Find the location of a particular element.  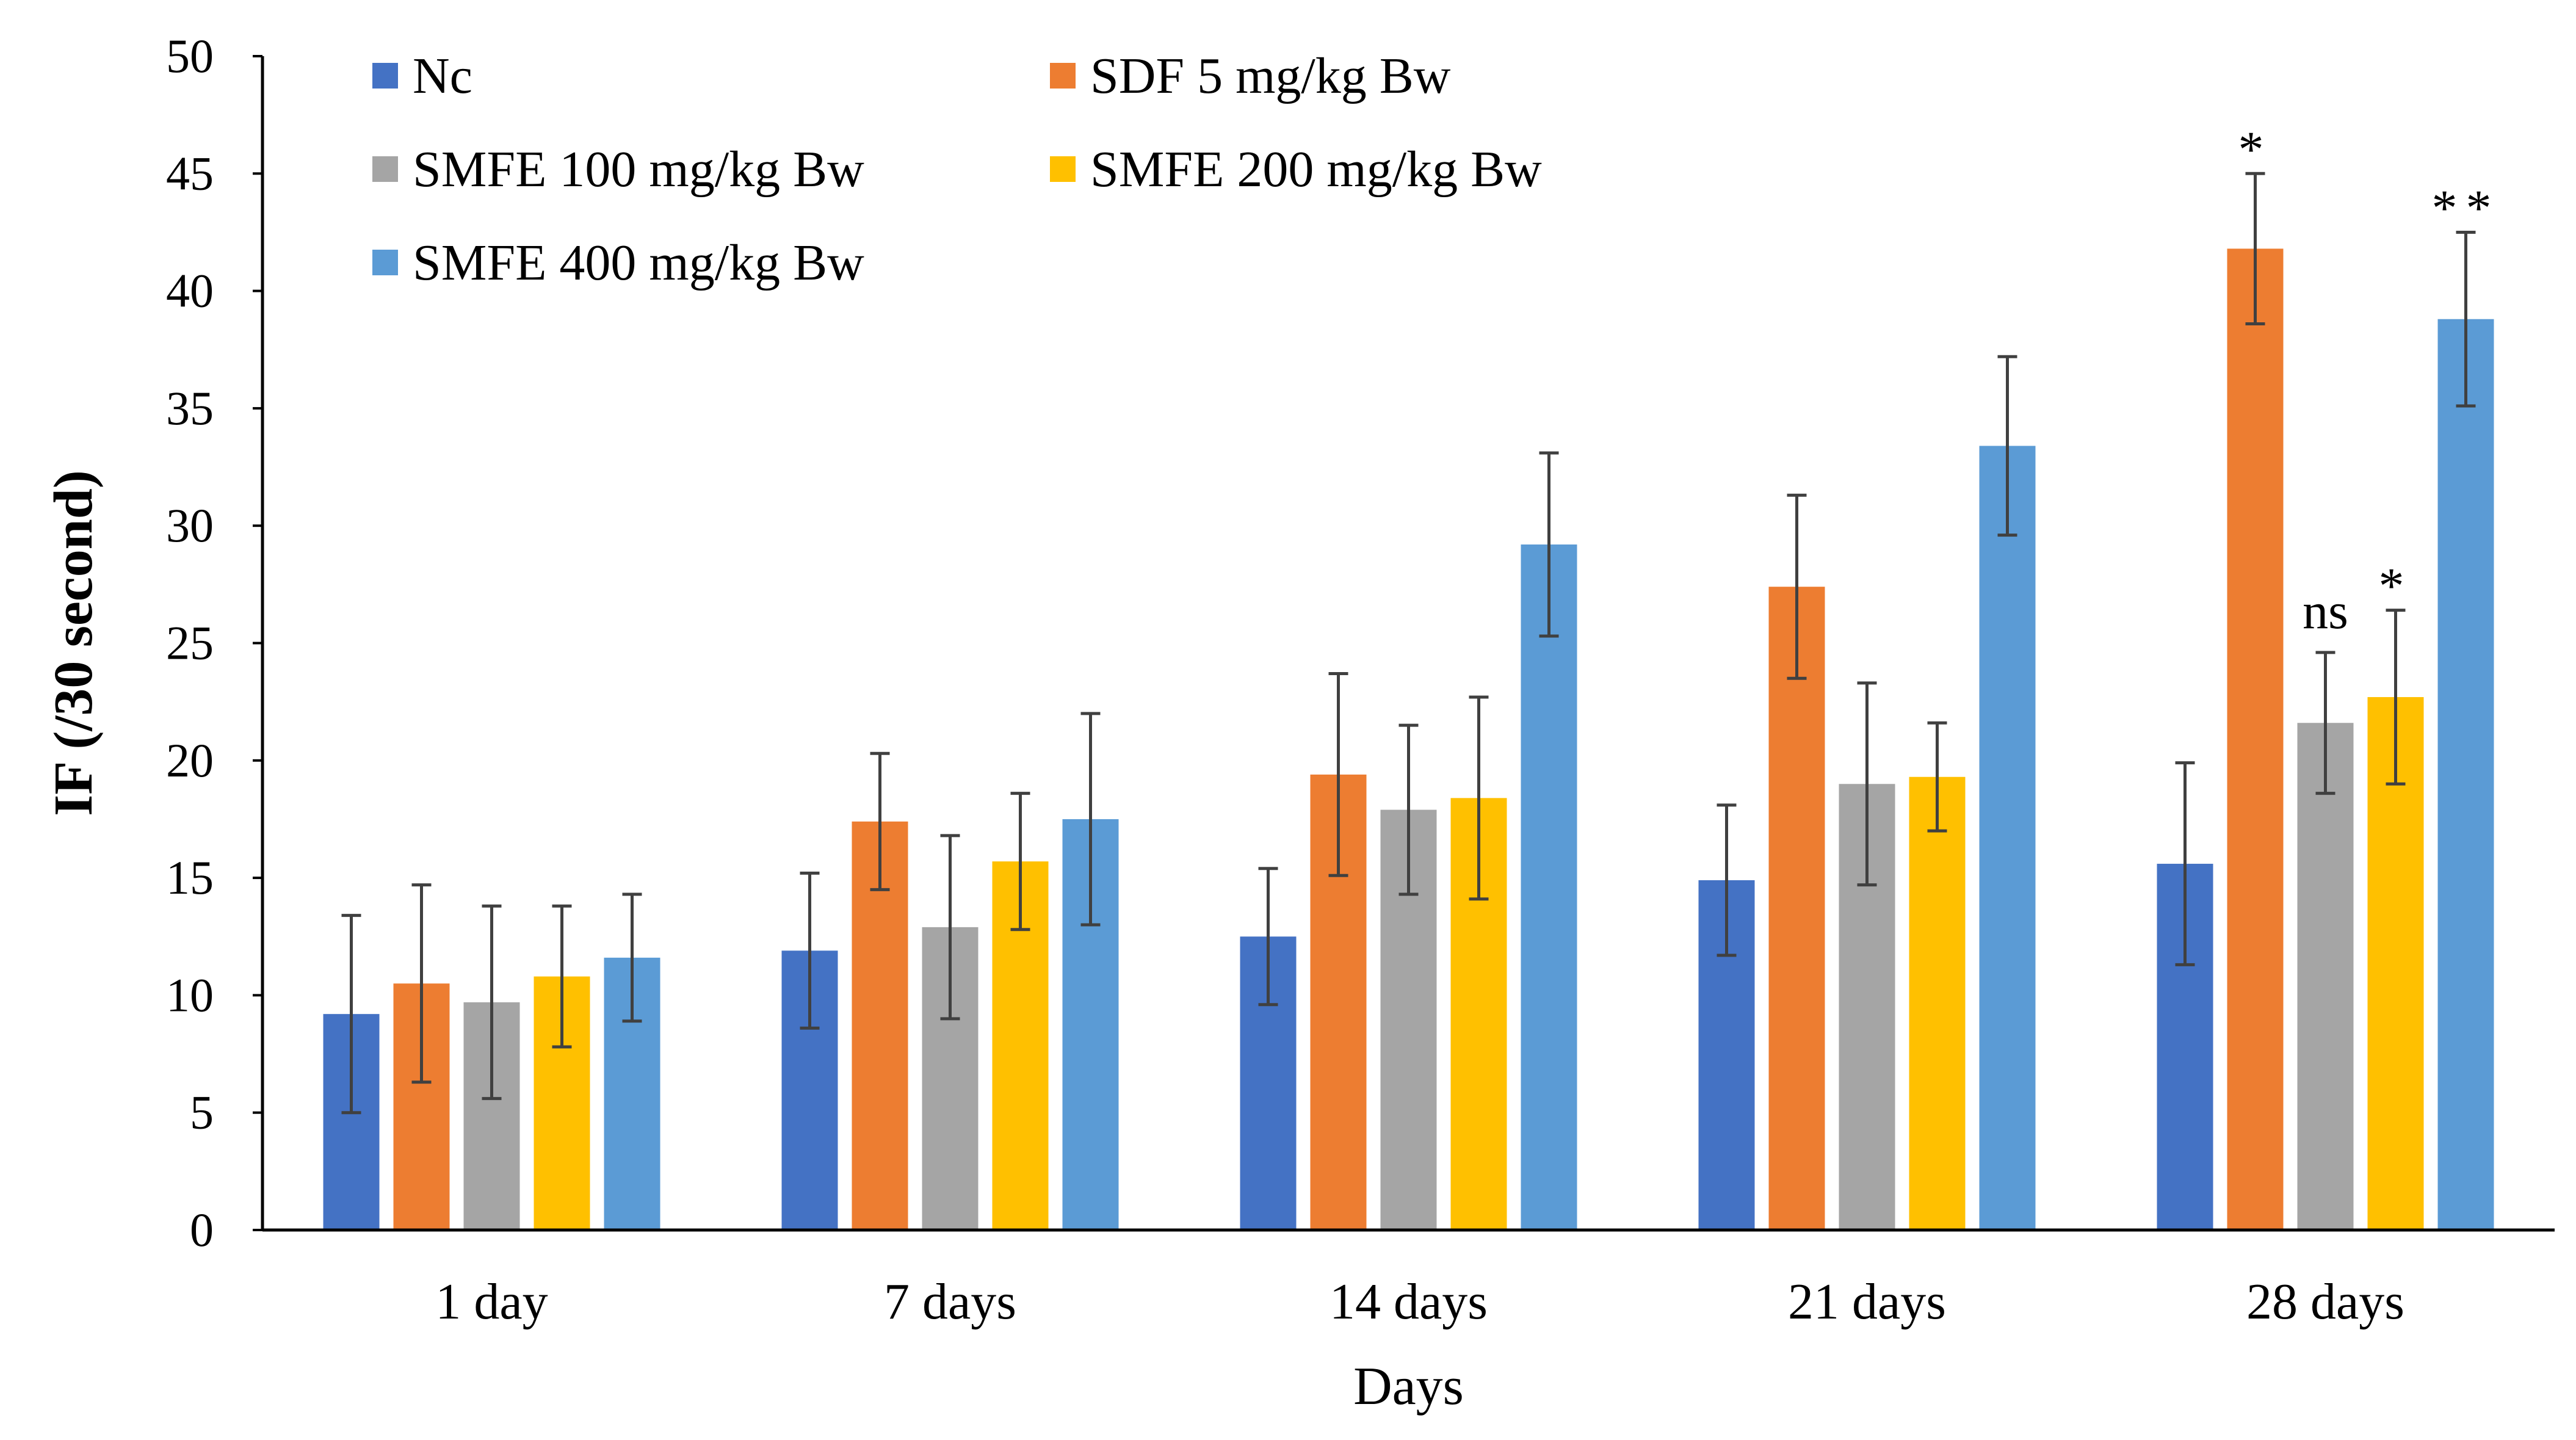

legend-swatch-sdf-5-mg-kg-bw is located at coordinates (1063, 76).